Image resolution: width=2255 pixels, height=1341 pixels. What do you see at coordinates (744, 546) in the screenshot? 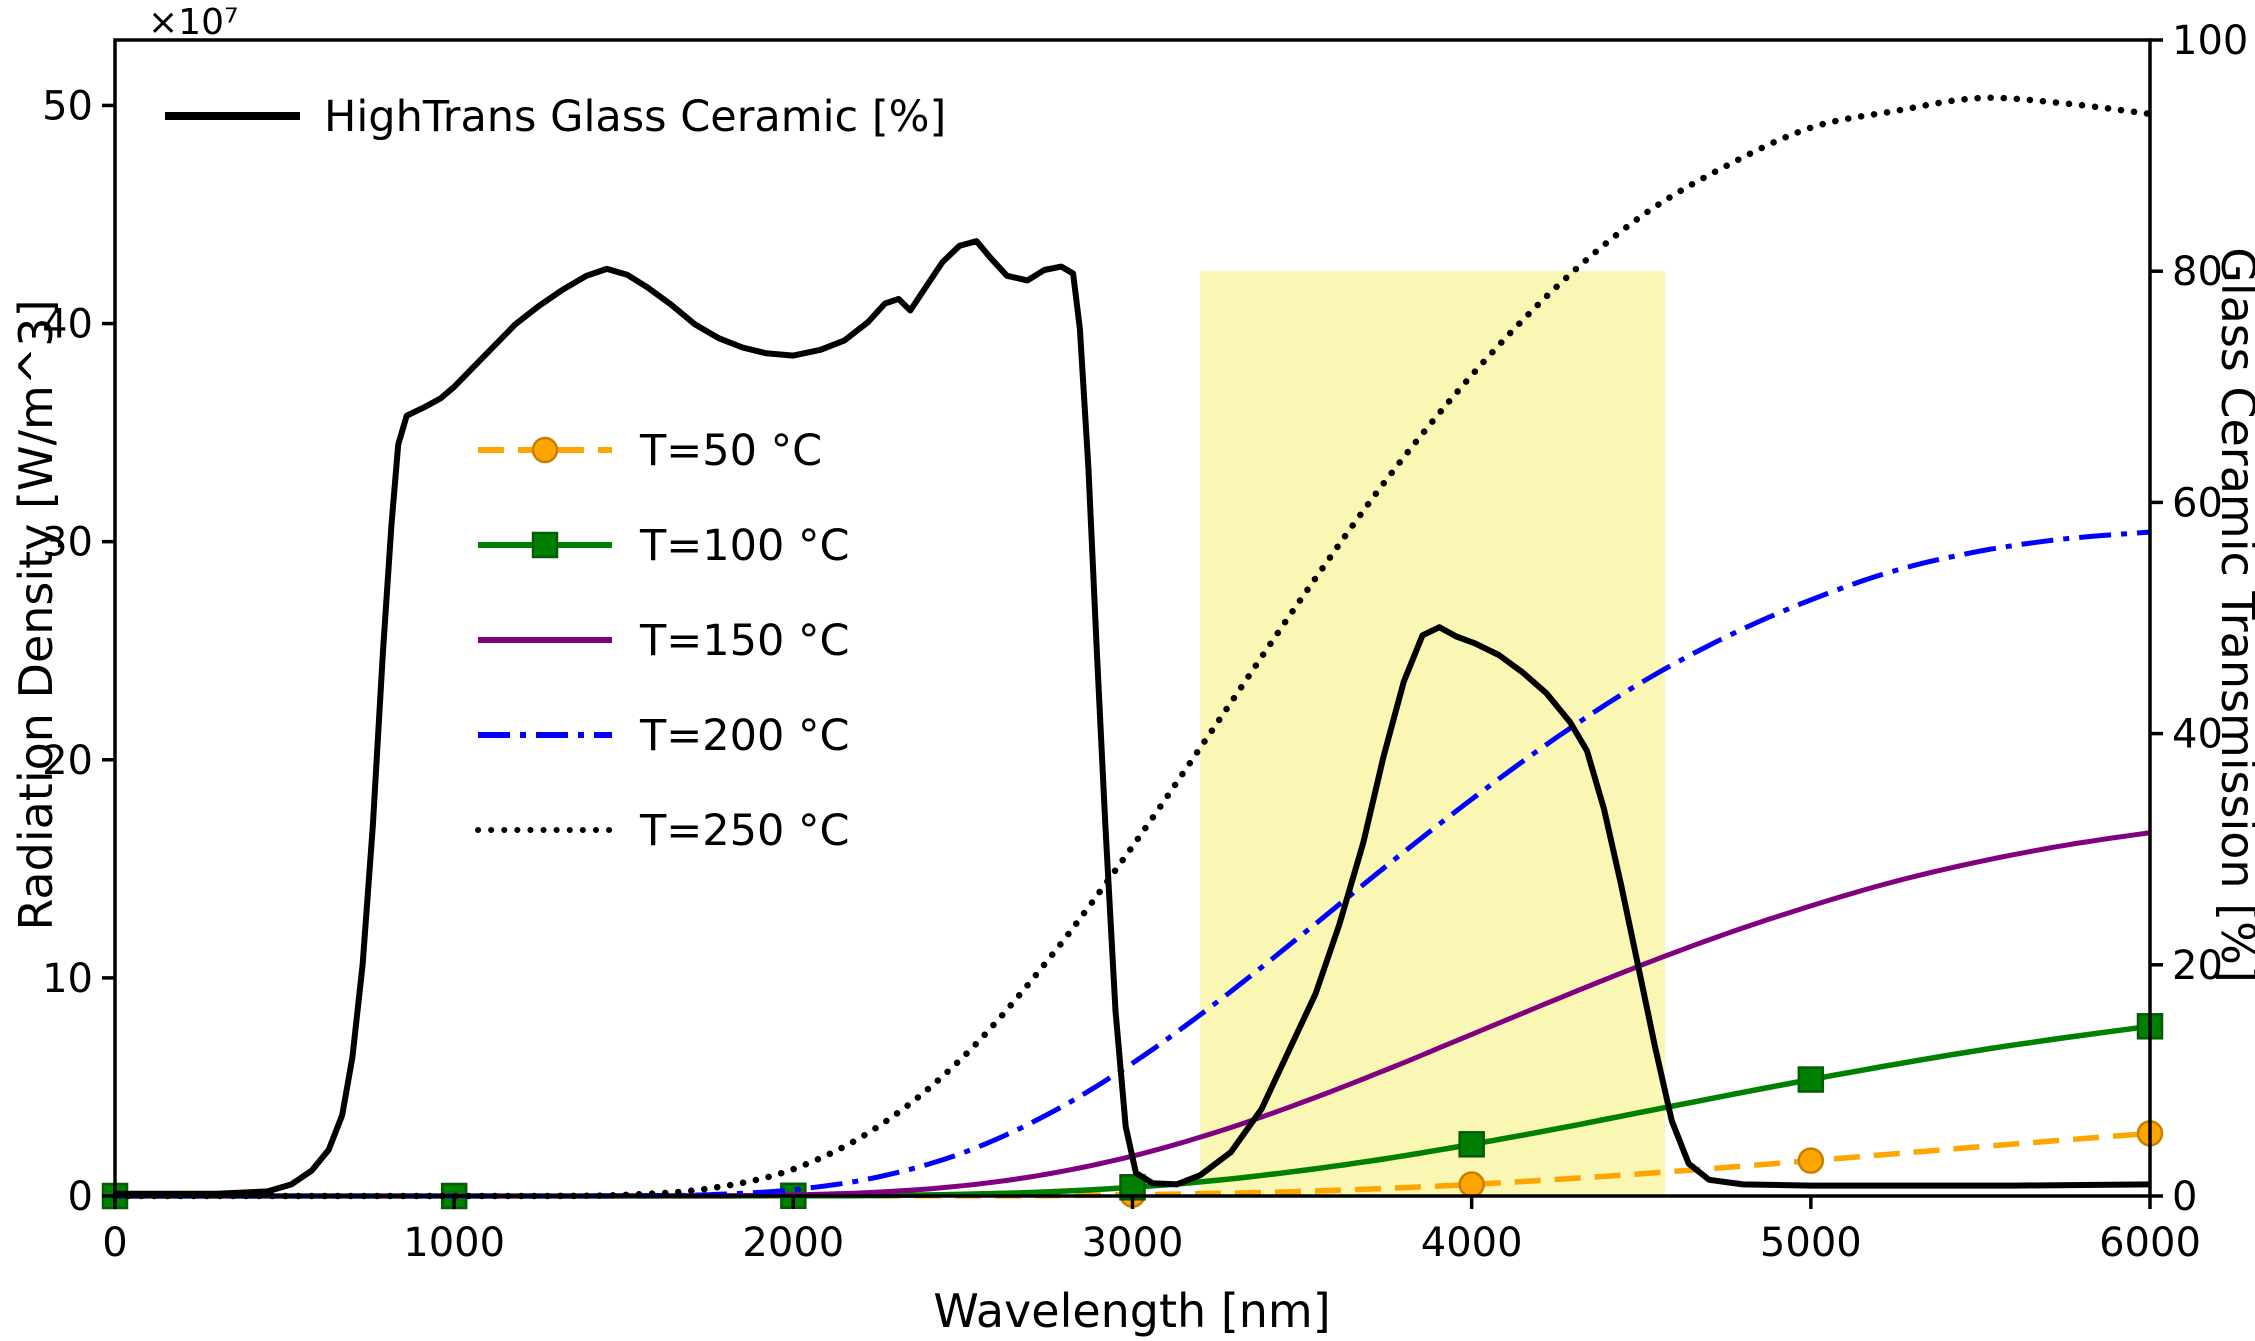
I see `legend-temp-label: T=100 °C` at bounding box center [744, 546].